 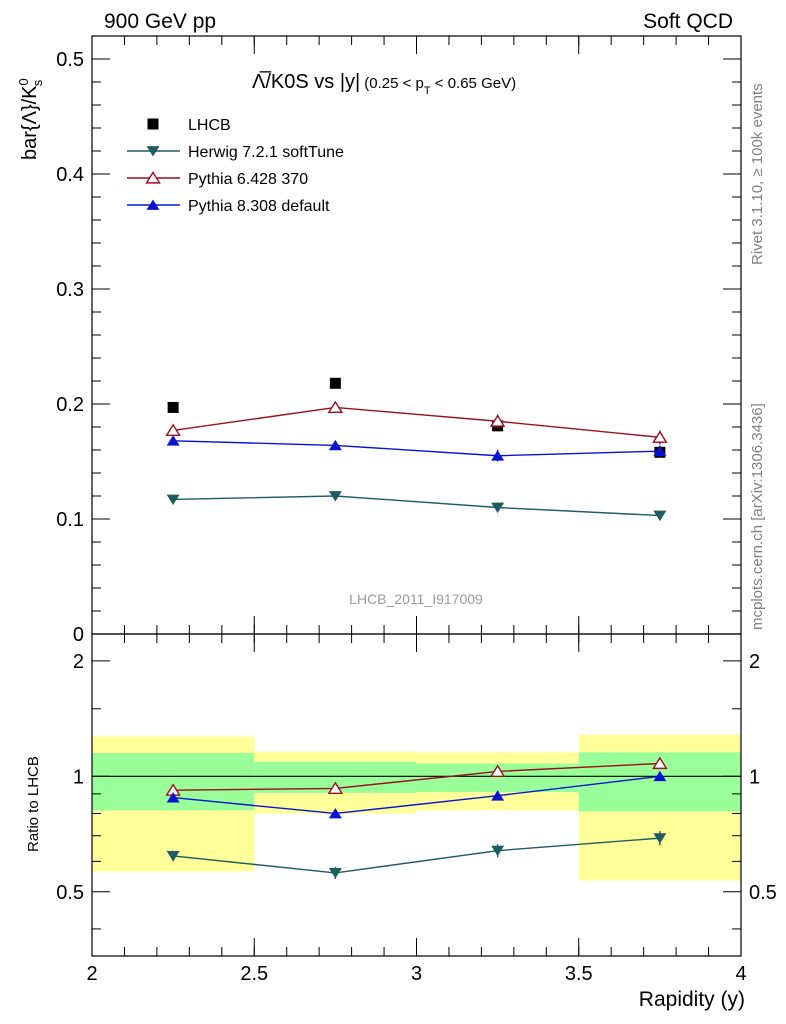 What do you see at coordinates (266, 152) in the screenshot?
I see `legend-label-herwig-7-2-1-softtune: Herwig 7.2.1 softTune` at bounding box center [266, 152].